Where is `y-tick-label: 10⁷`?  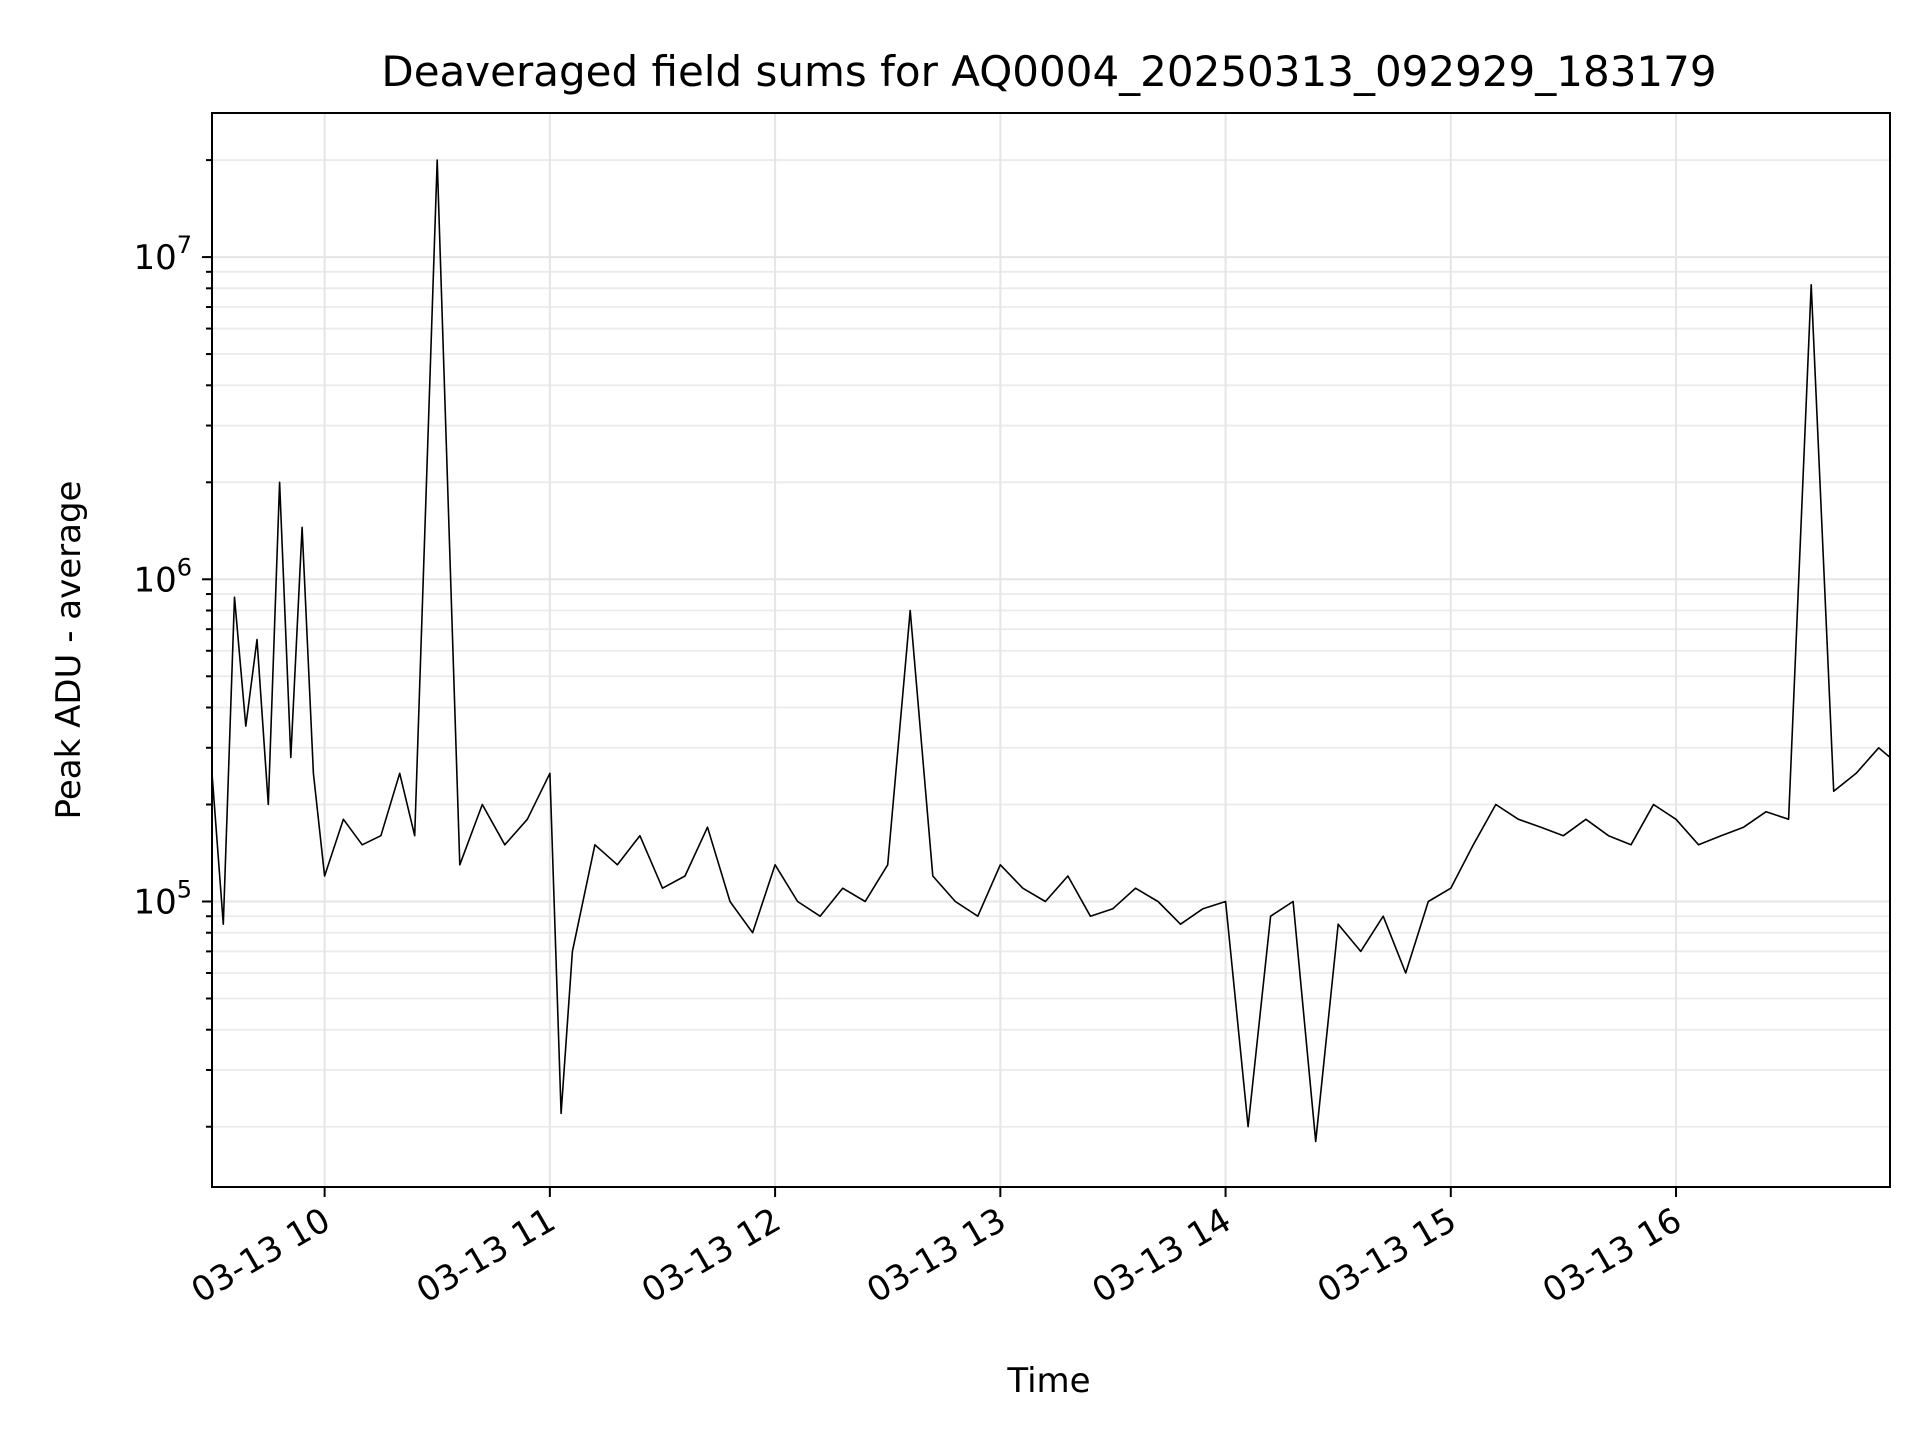 y-tick-label: 10⁷ is located at coordinates (162, 254).